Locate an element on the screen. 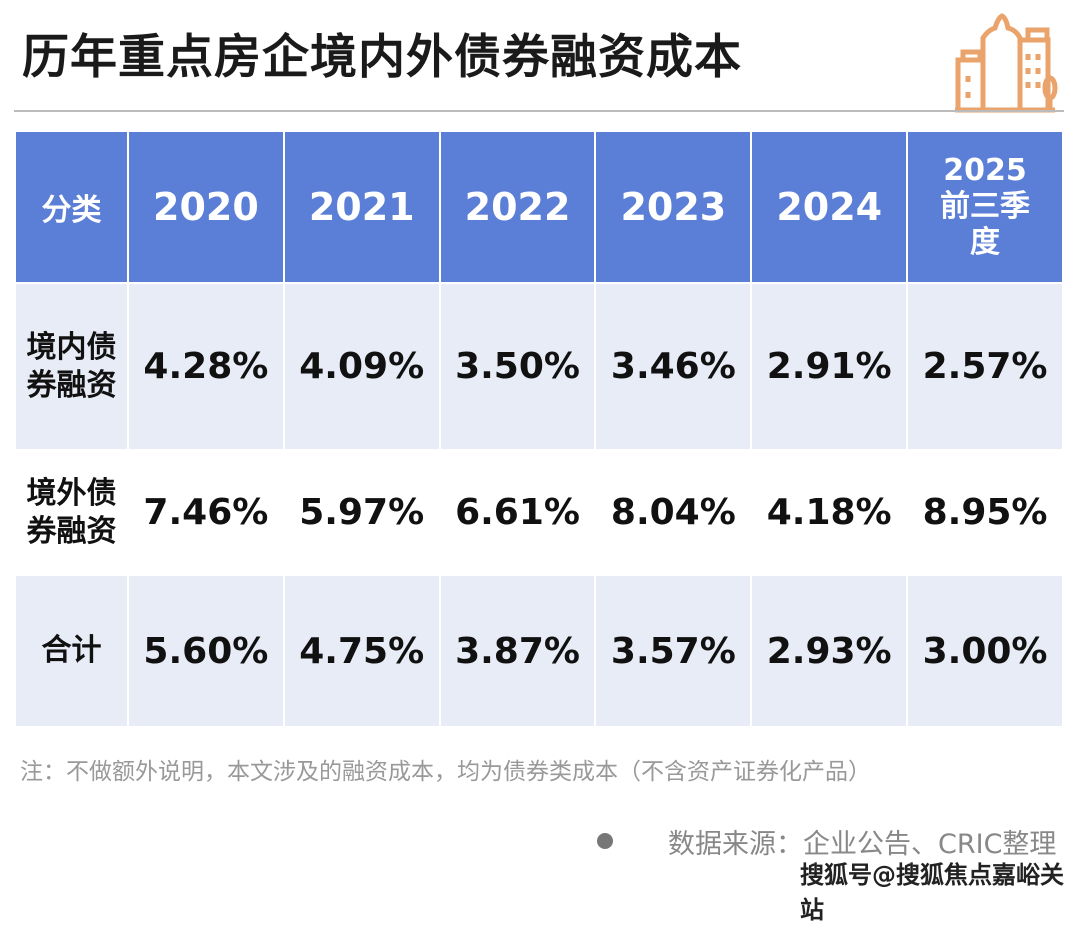 The width and height of the screenshot is (1080, 925). value-cell: 4.18% is located at coordinates (829, 512).